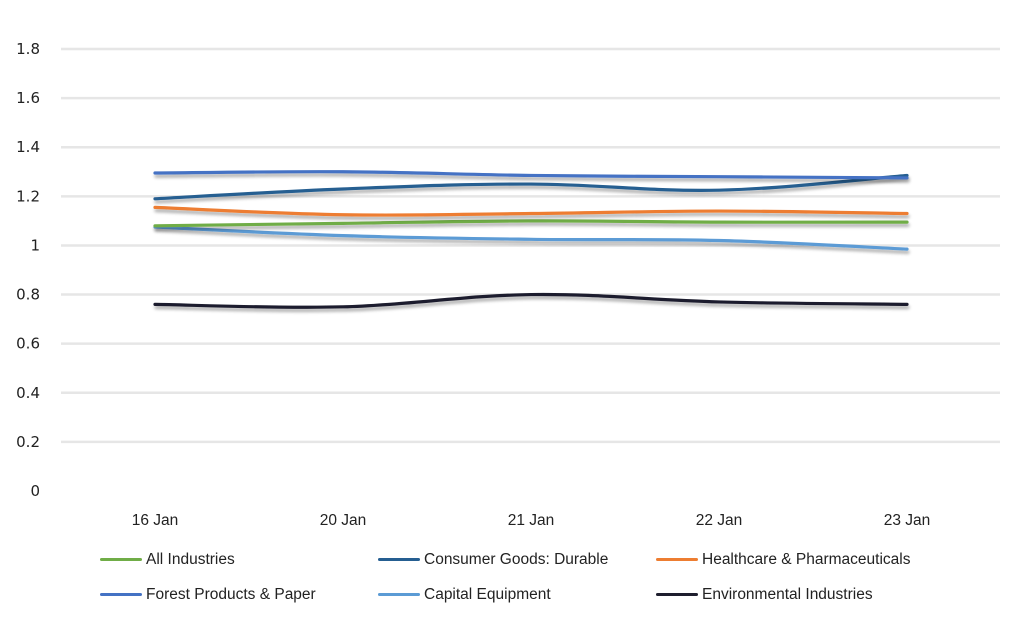  Describe the element at coordinates (787, 594) in the screenshot. I see `legend-label: Environmental Industries` at that location.